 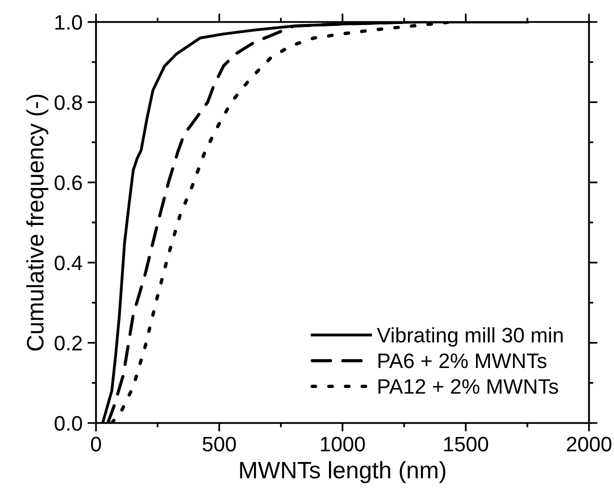 I want to click on x-tick-label: 500, so click(x=219, y=444).